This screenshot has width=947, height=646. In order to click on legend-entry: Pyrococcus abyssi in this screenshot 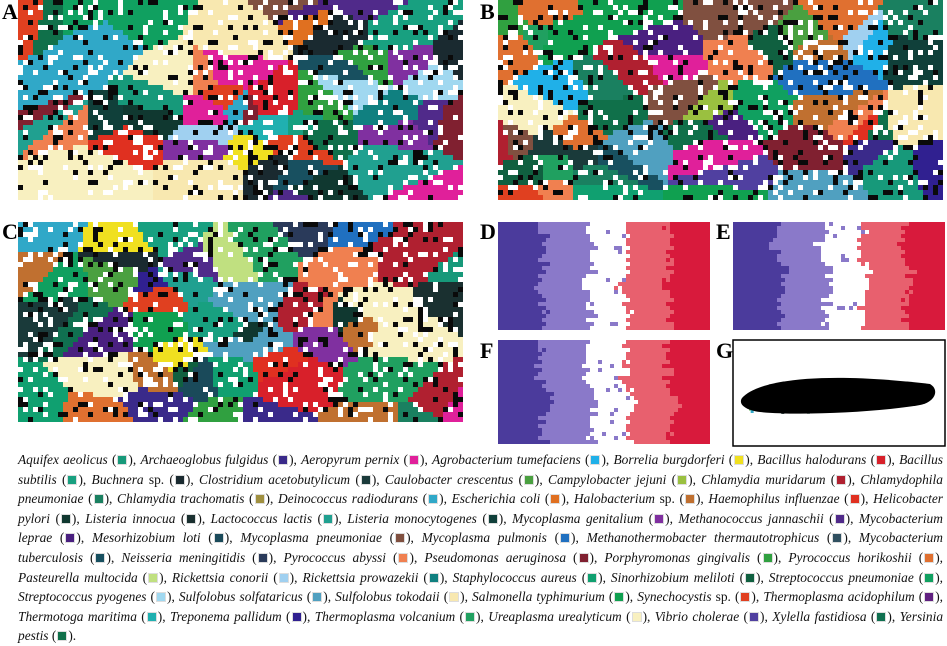, I will do `click(351, 557)`.